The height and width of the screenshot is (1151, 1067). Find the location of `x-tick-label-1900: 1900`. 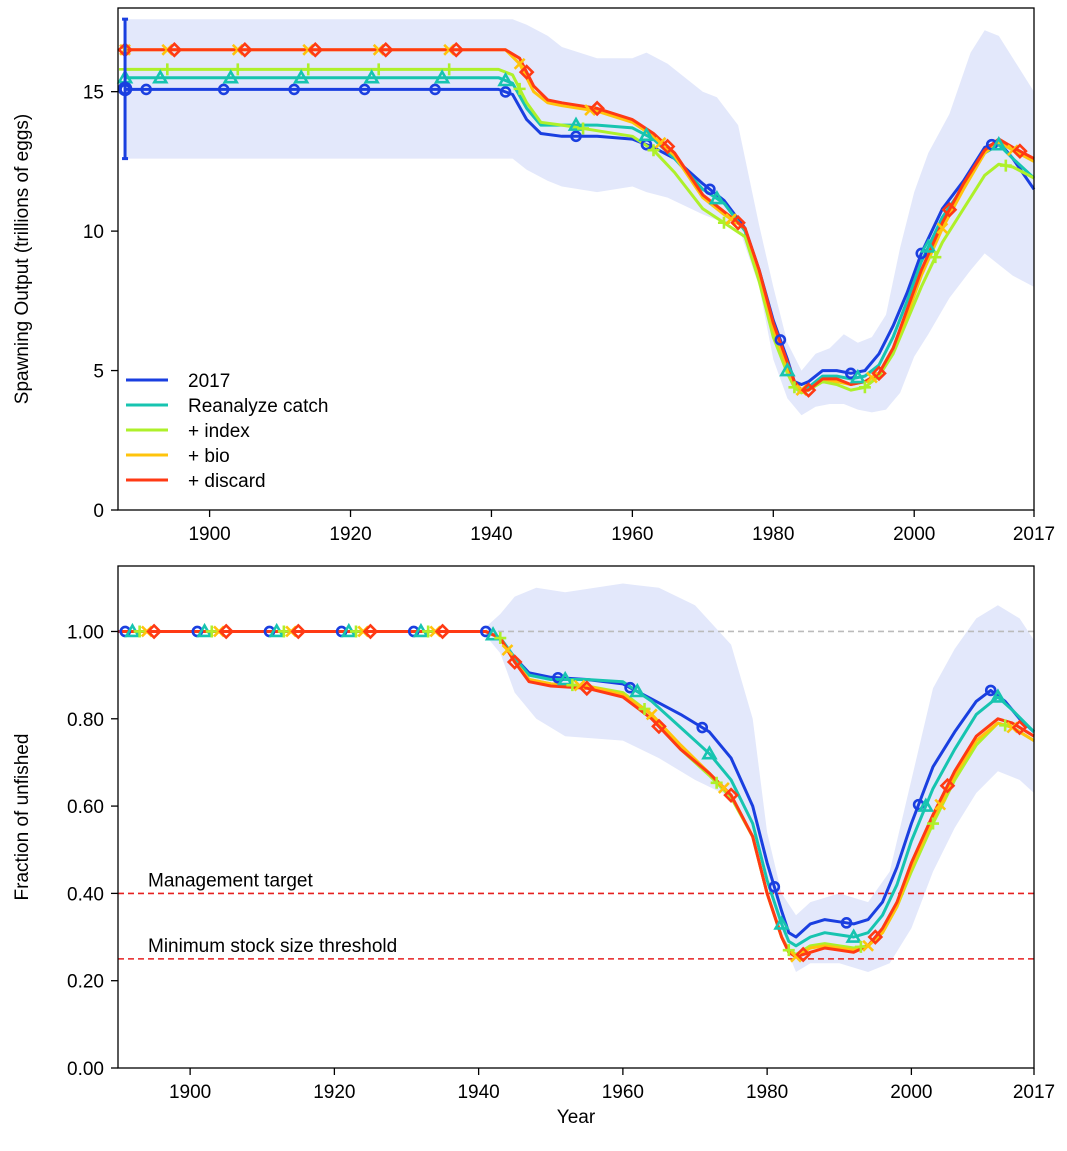

x-tick-label-1900: 1900 is located at coordinates (190, 1092).